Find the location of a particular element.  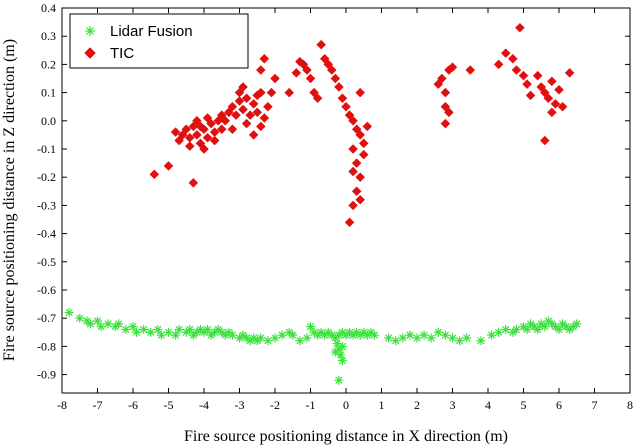

y-tick-label-1: 0.3 is located at coordinates (48, 36).